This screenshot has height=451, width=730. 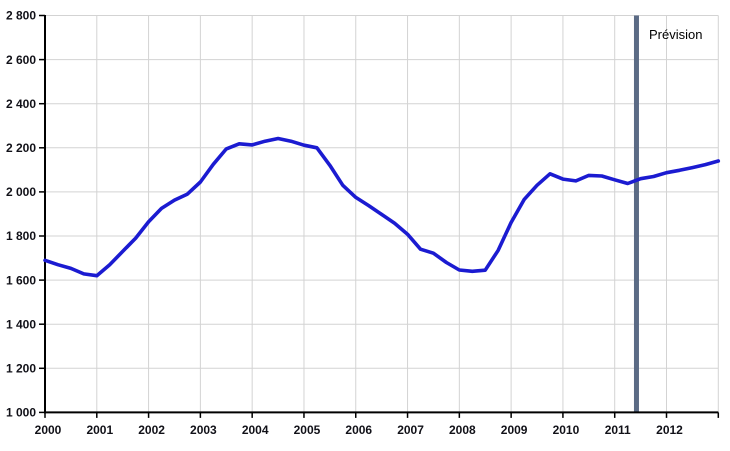 What do you see at coordinates (462, 430) in the screenshot?
I see `x-axis-label: 2008` at bounding box center [462, 430].